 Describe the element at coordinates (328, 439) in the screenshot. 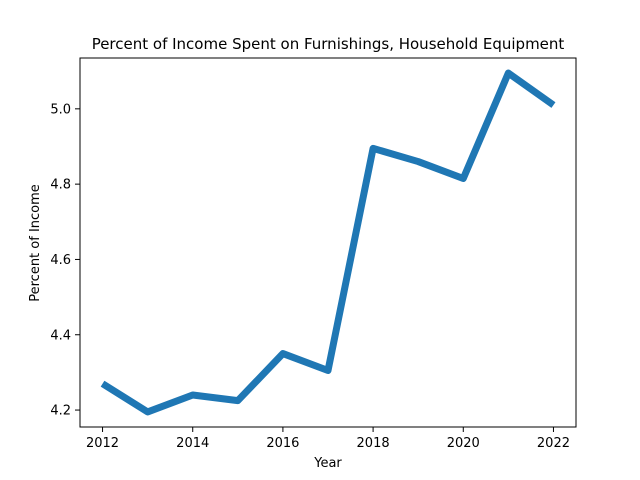

I see `x-axis: 2012 2014 2016 2018 2020 2022` at that location.